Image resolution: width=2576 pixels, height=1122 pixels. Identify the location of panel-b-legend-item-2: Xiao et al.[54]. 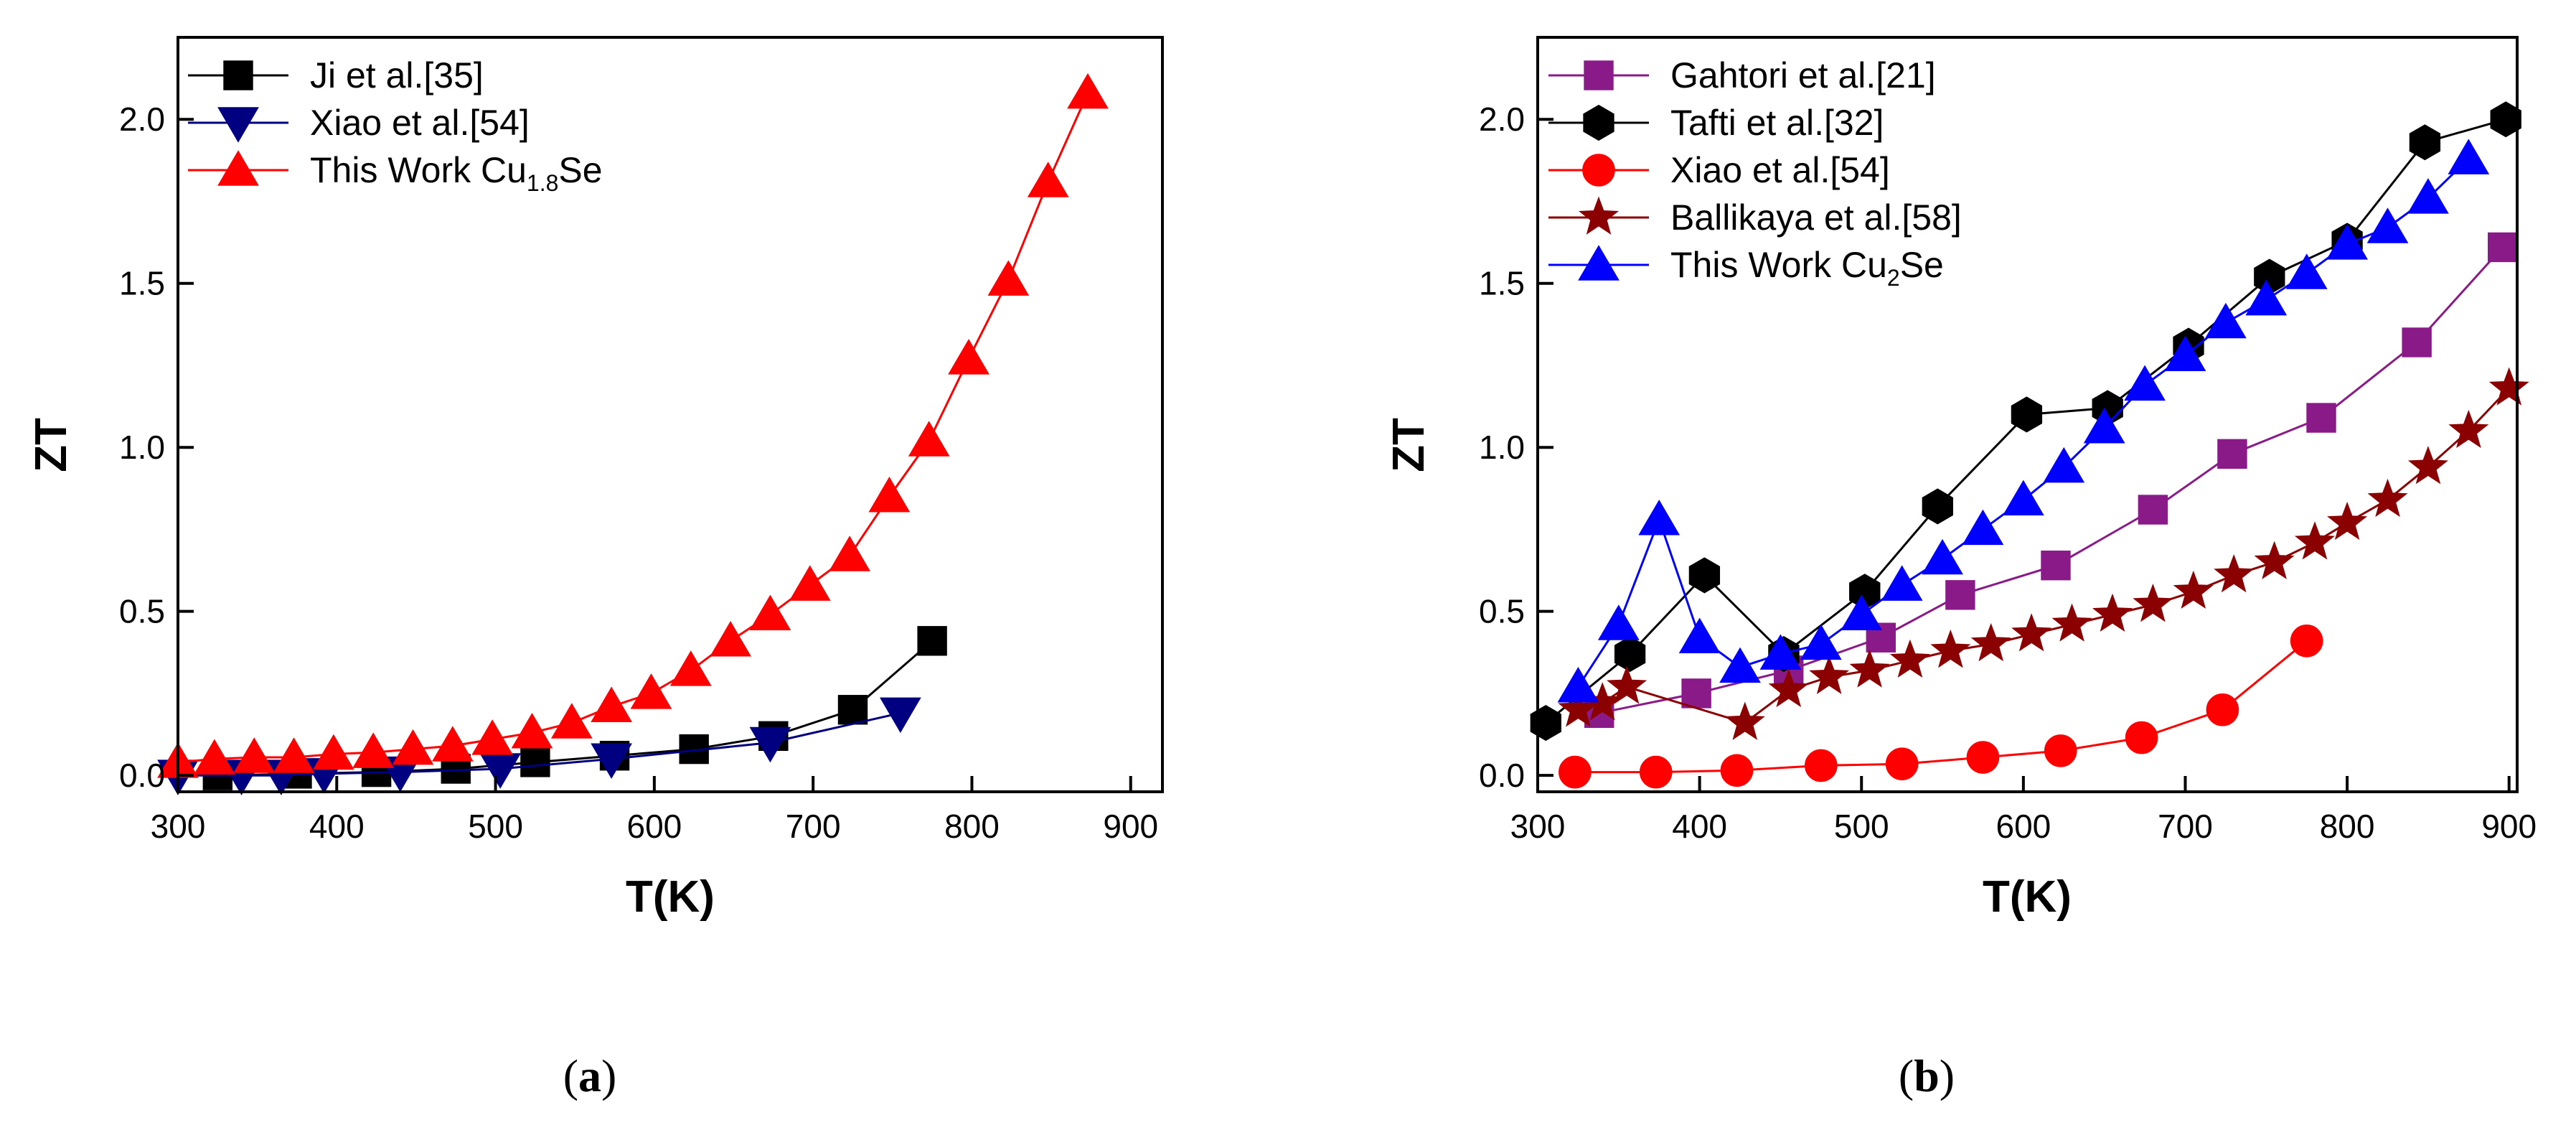
(1719, 170).